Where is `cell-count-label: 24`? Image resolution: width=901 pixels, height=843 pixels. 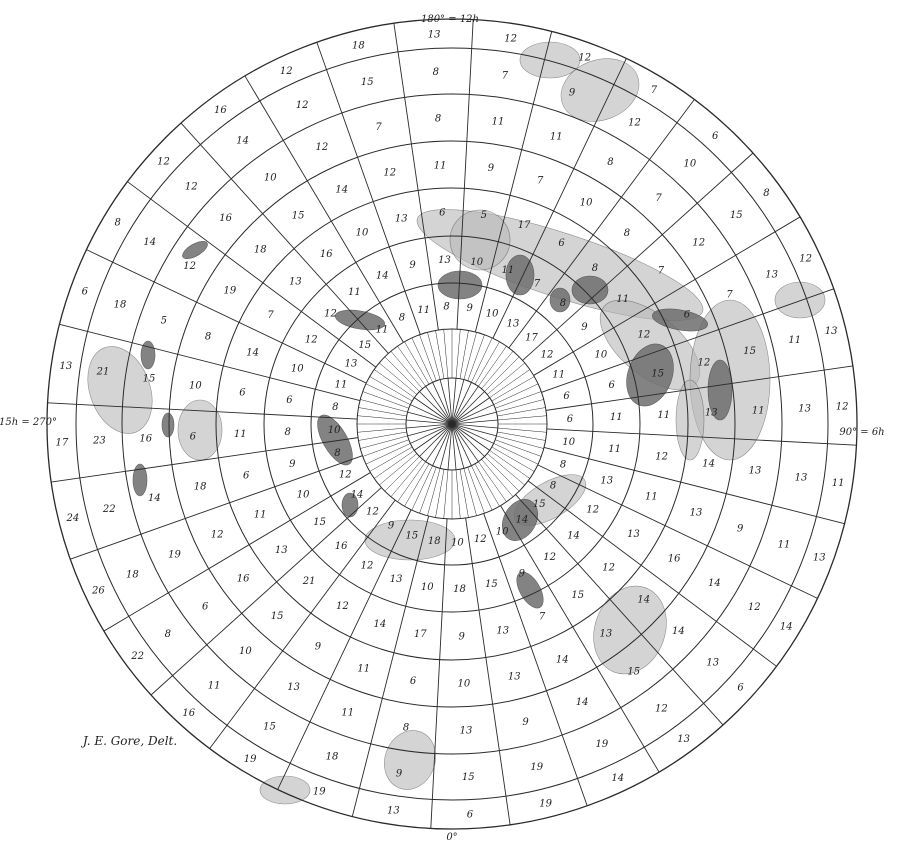 cell-count-label: 24 is located at coordinates (73, 518).